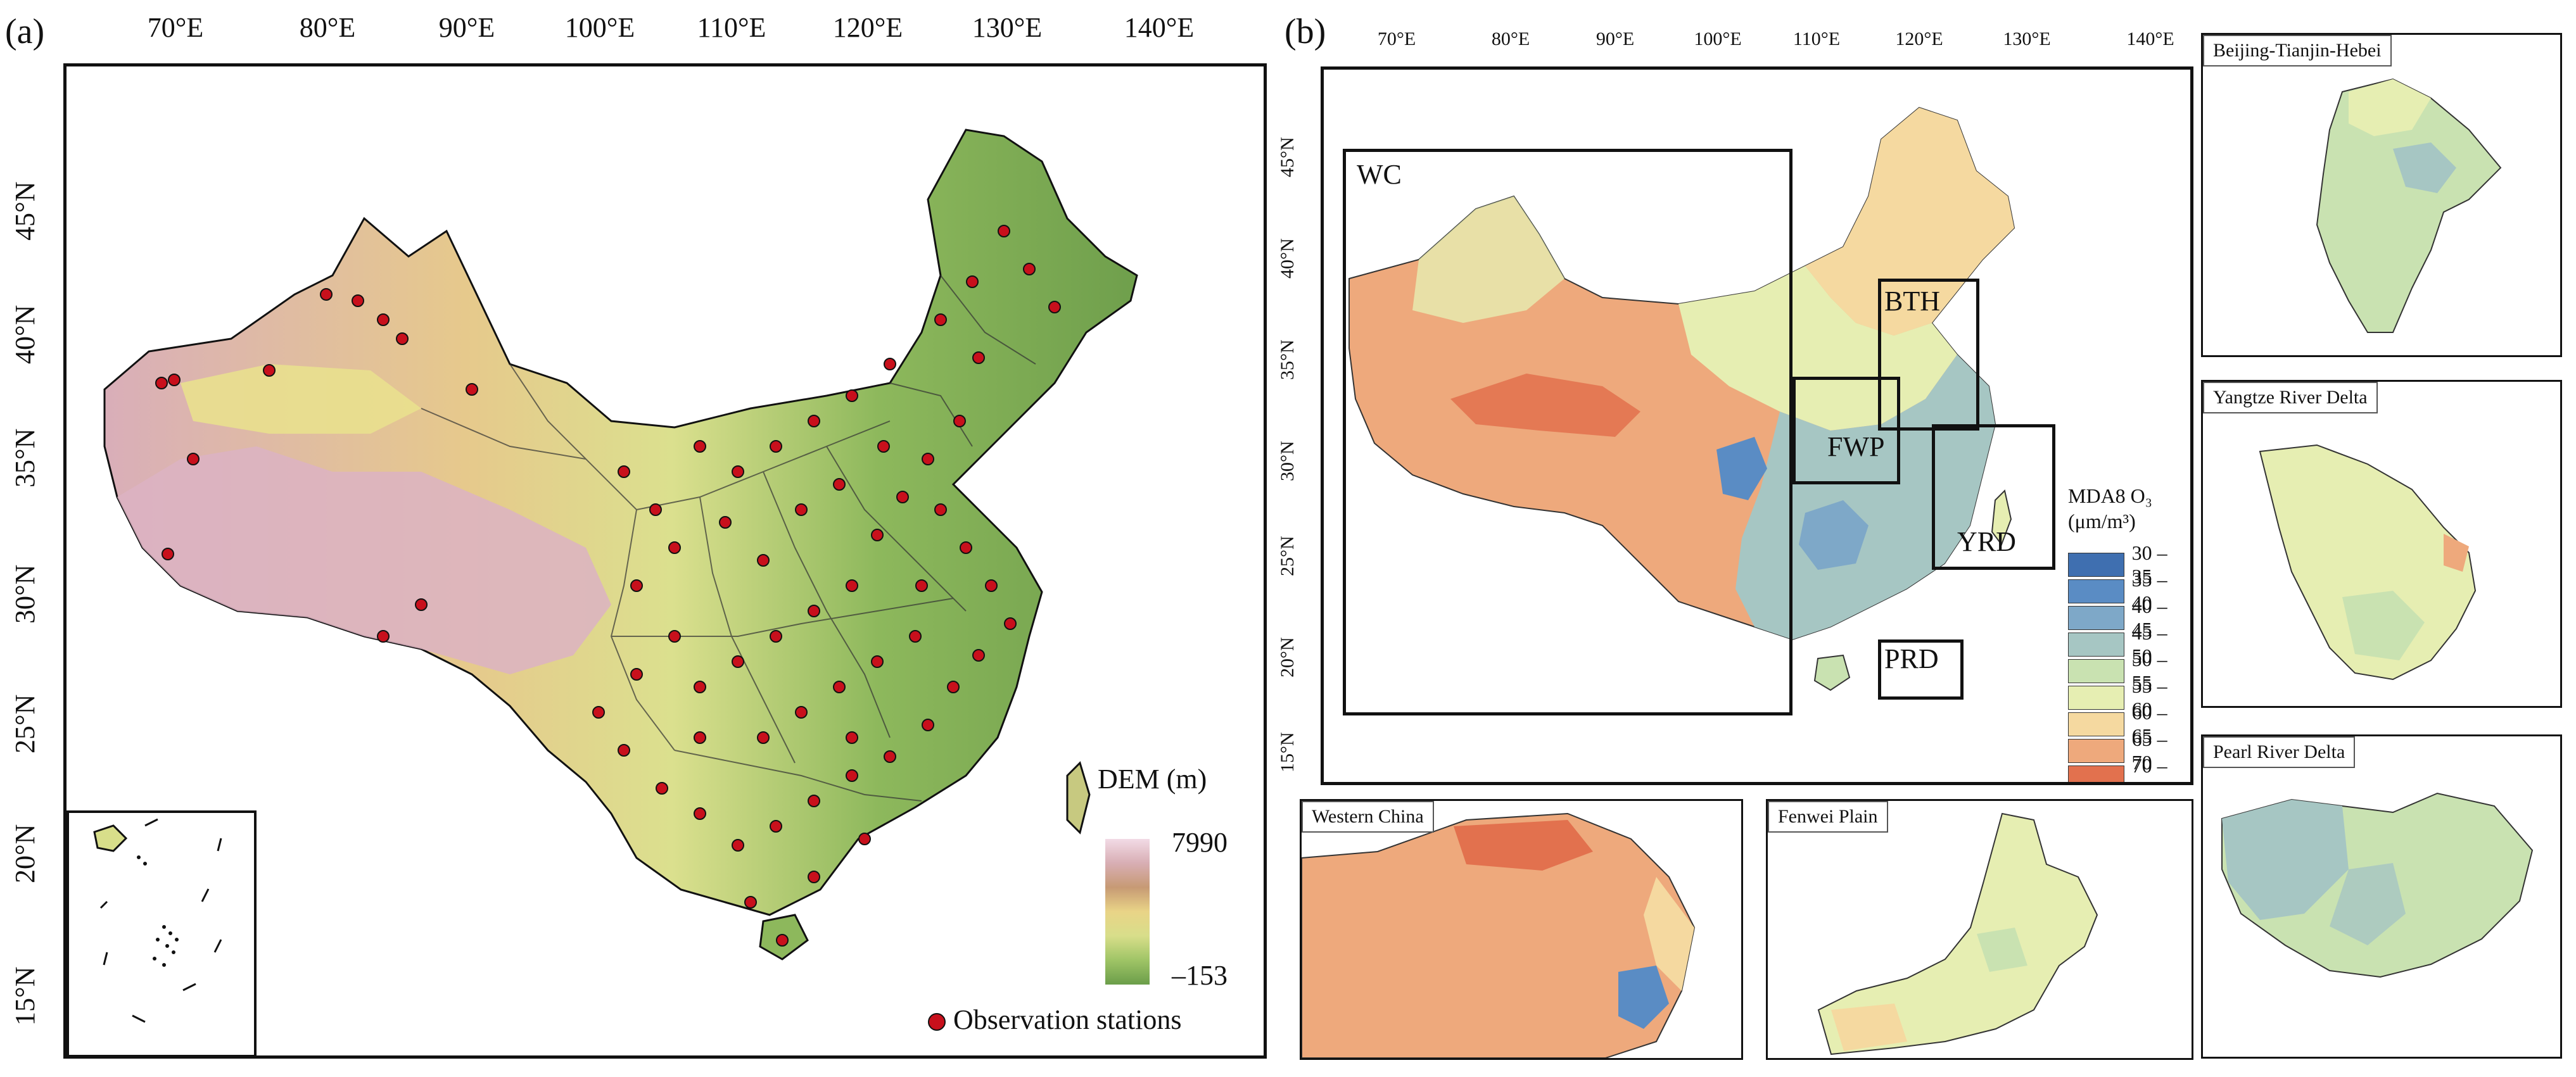 The height and width of the screenshot is (1077, 2576). I want to click on o3-legend-item: 55 – 60, so click(2129, 697).